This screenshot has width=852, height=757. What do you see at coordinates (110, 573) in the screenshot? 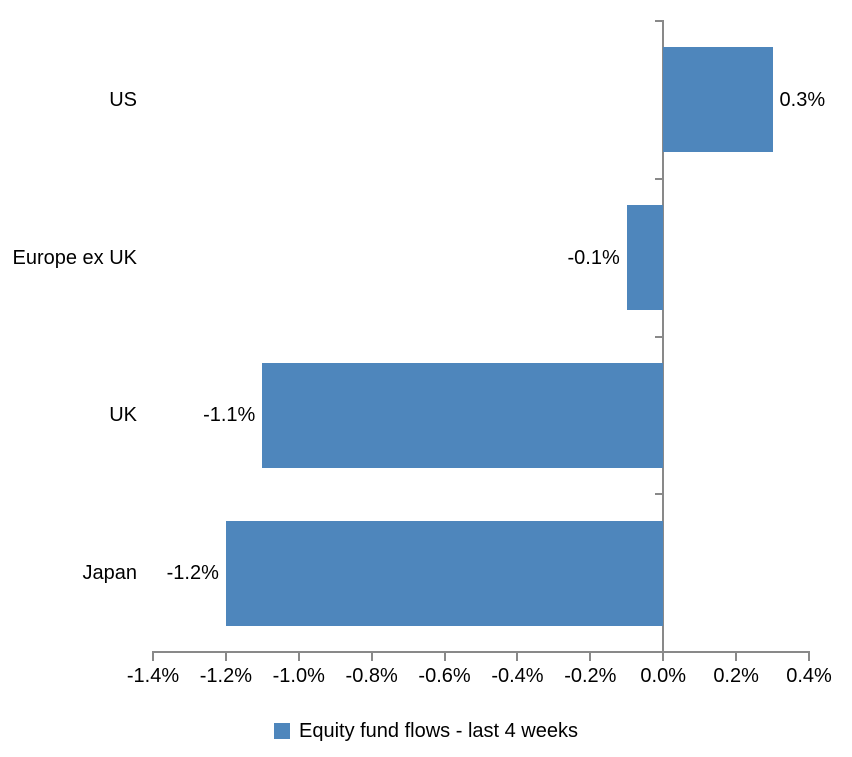
I see `category-label-japan: Japan` at bounding box center [110, 573].